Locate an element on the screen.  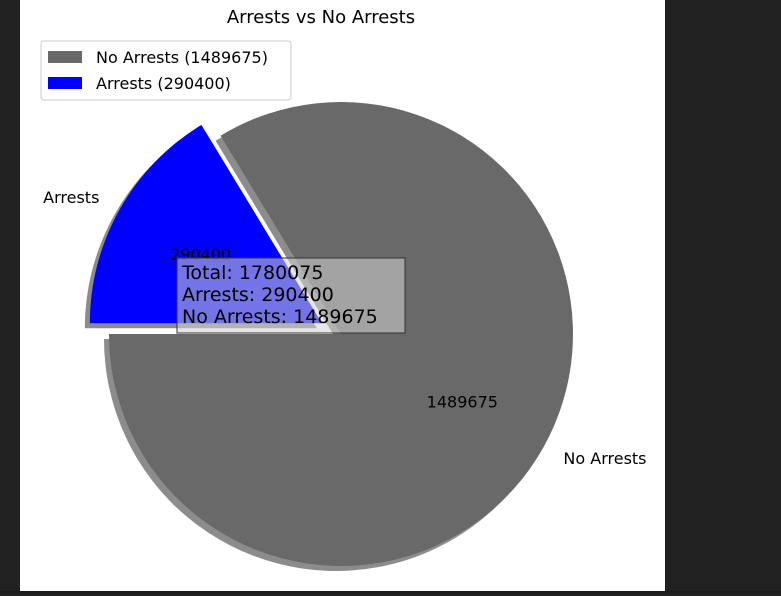
annotation-line-arrests: Arrests: 290400 is located at coordinates (258, 295).